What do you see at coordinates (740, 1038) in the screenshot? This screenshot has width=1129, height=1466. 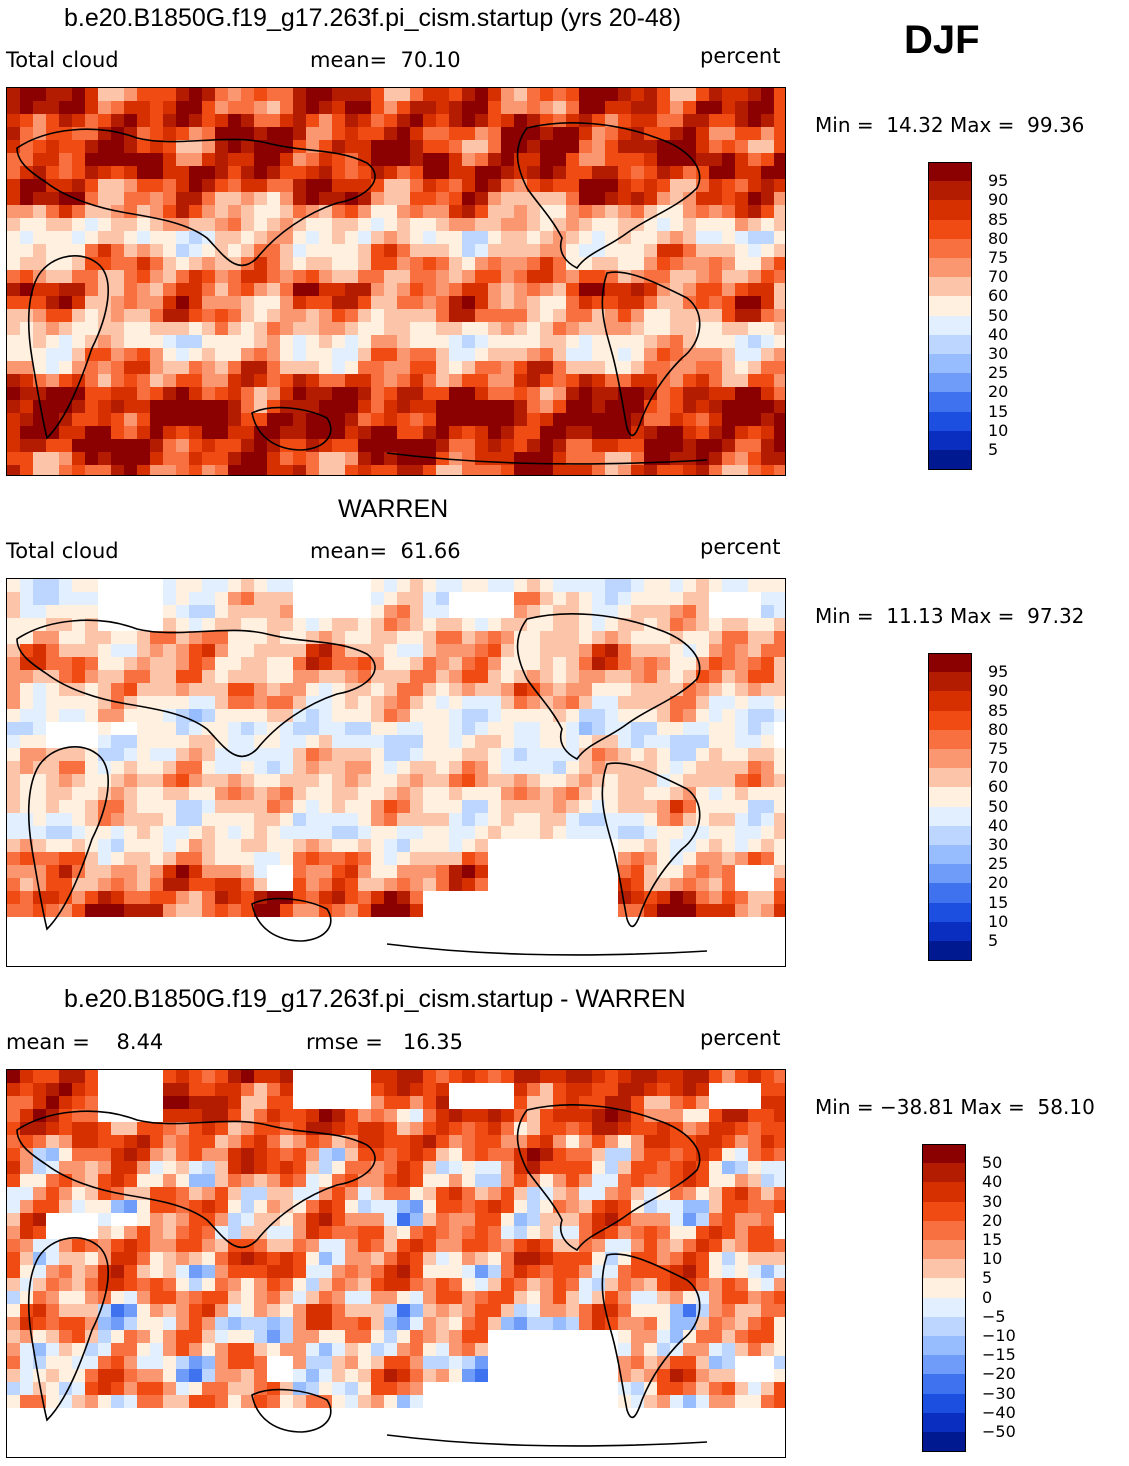 I see `panel-3-units: percent` at bounding box center [740, 1038].